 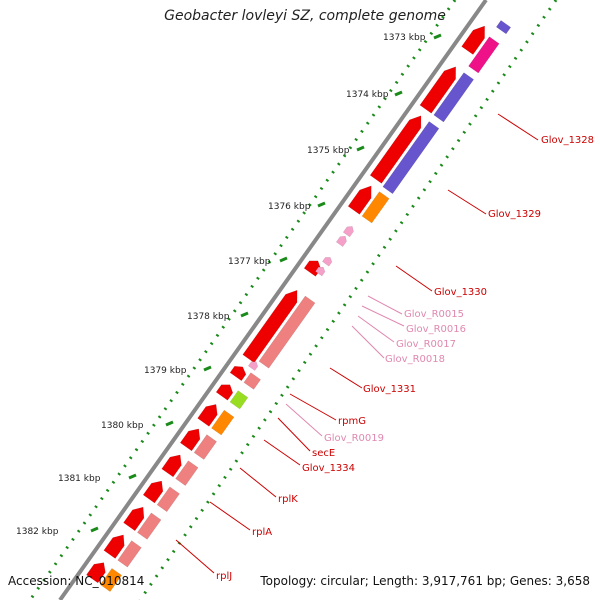 I want to click on tick-label: 1379 kbp, so click(x=165, y=371).